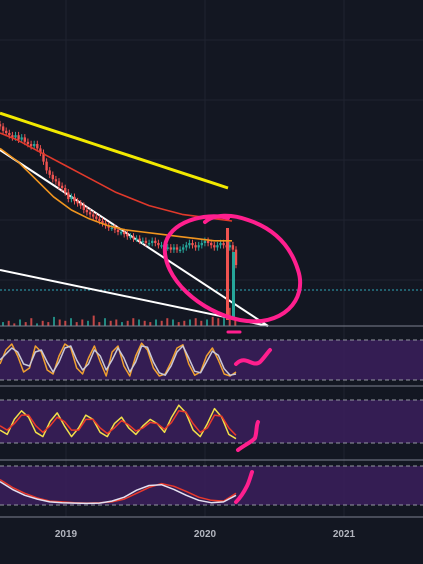  I want to click on time-axis: 2019 2020 2021, so click(205, 534).